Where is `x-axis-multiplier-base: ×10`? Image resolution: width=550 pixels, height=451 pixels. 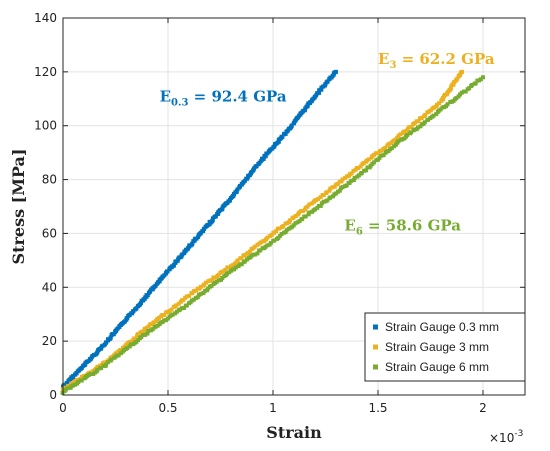
x-axis-multiplier-base: ×10 is located at coordinates (501, 438).